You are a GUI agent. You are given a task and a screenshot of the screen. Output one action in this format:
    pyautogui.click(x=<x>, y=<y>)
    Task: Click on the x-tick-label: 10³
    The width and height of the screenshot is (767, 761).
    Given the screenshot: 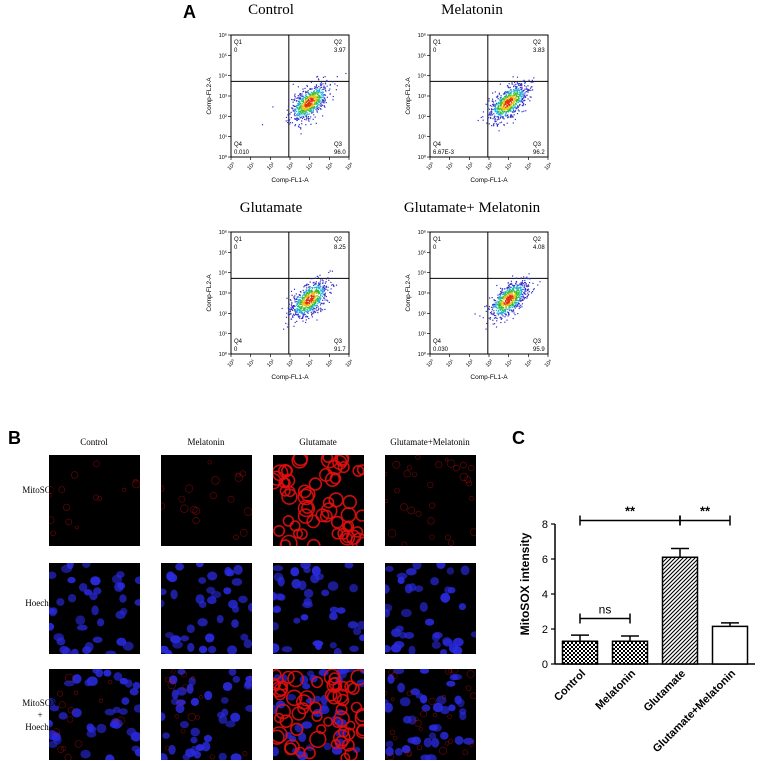 What is the action you would take?
    pyautogui.click(x=490, y=364)
    